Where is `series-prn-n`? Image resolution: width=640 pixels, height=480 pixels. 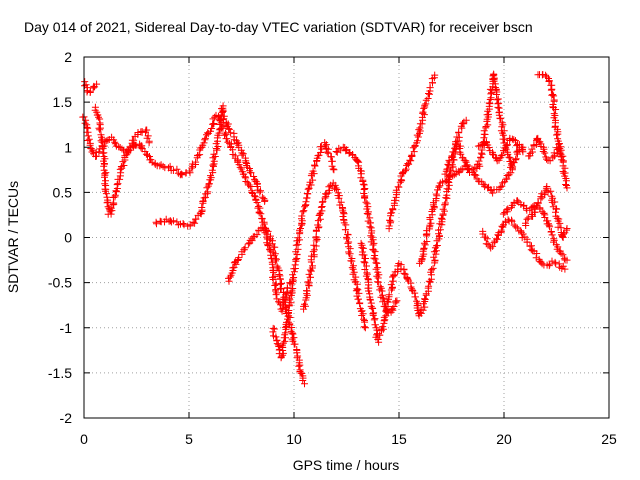 series-prn-n is located at coordinates (524, 244).